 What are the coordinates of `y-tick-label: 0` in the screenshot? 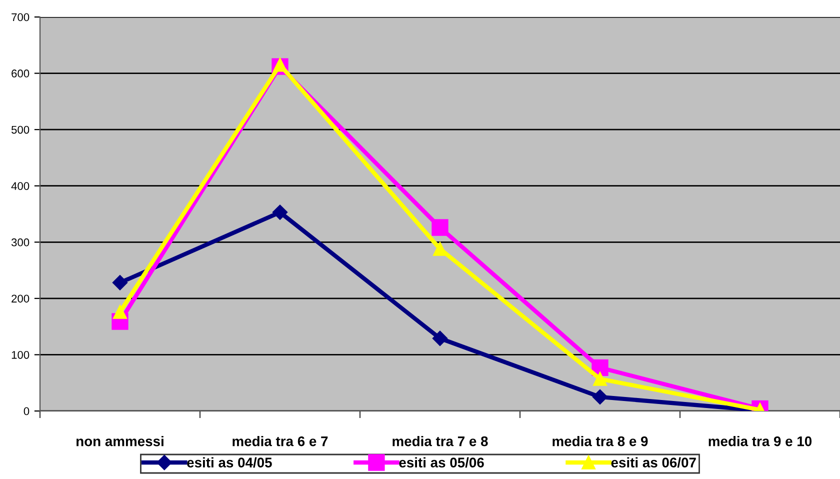 It's located at (27, 411).